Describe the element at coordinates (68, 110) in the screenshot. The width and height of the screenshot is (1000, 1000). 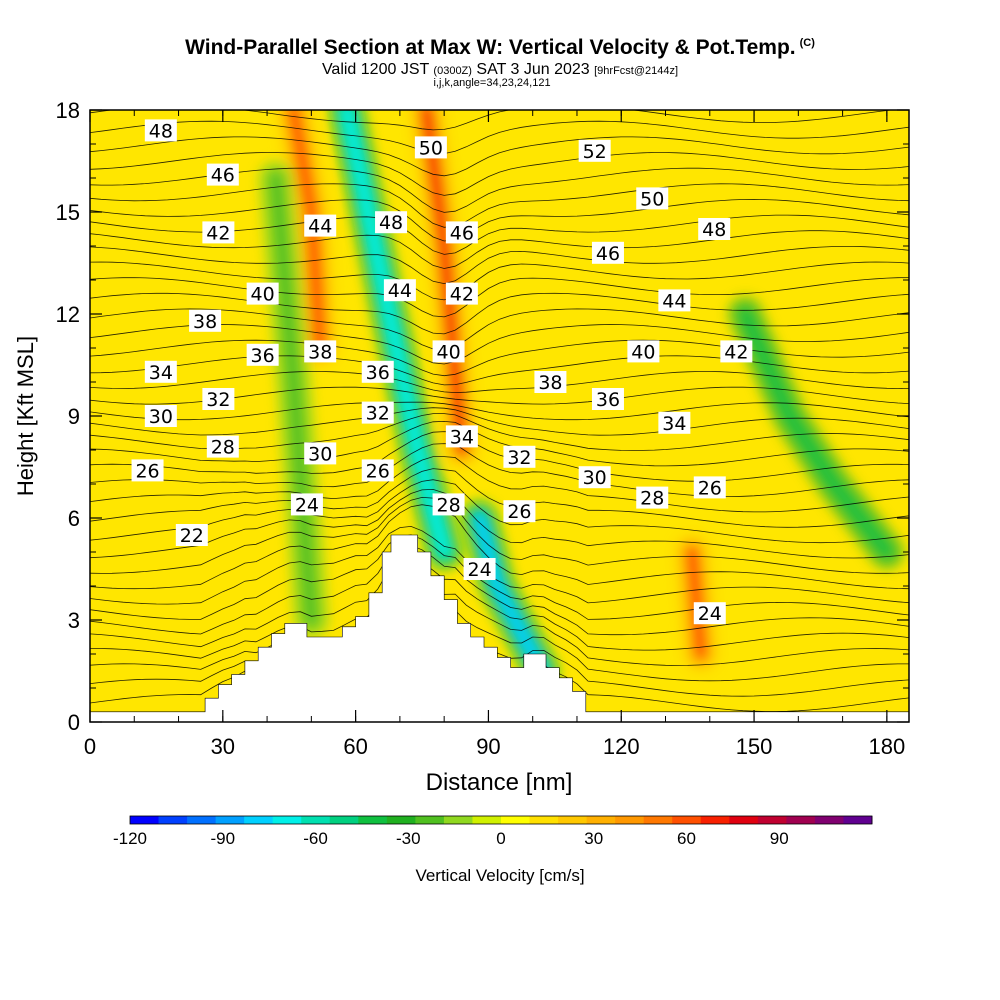
I see `y-tick-label: 18` at that location.